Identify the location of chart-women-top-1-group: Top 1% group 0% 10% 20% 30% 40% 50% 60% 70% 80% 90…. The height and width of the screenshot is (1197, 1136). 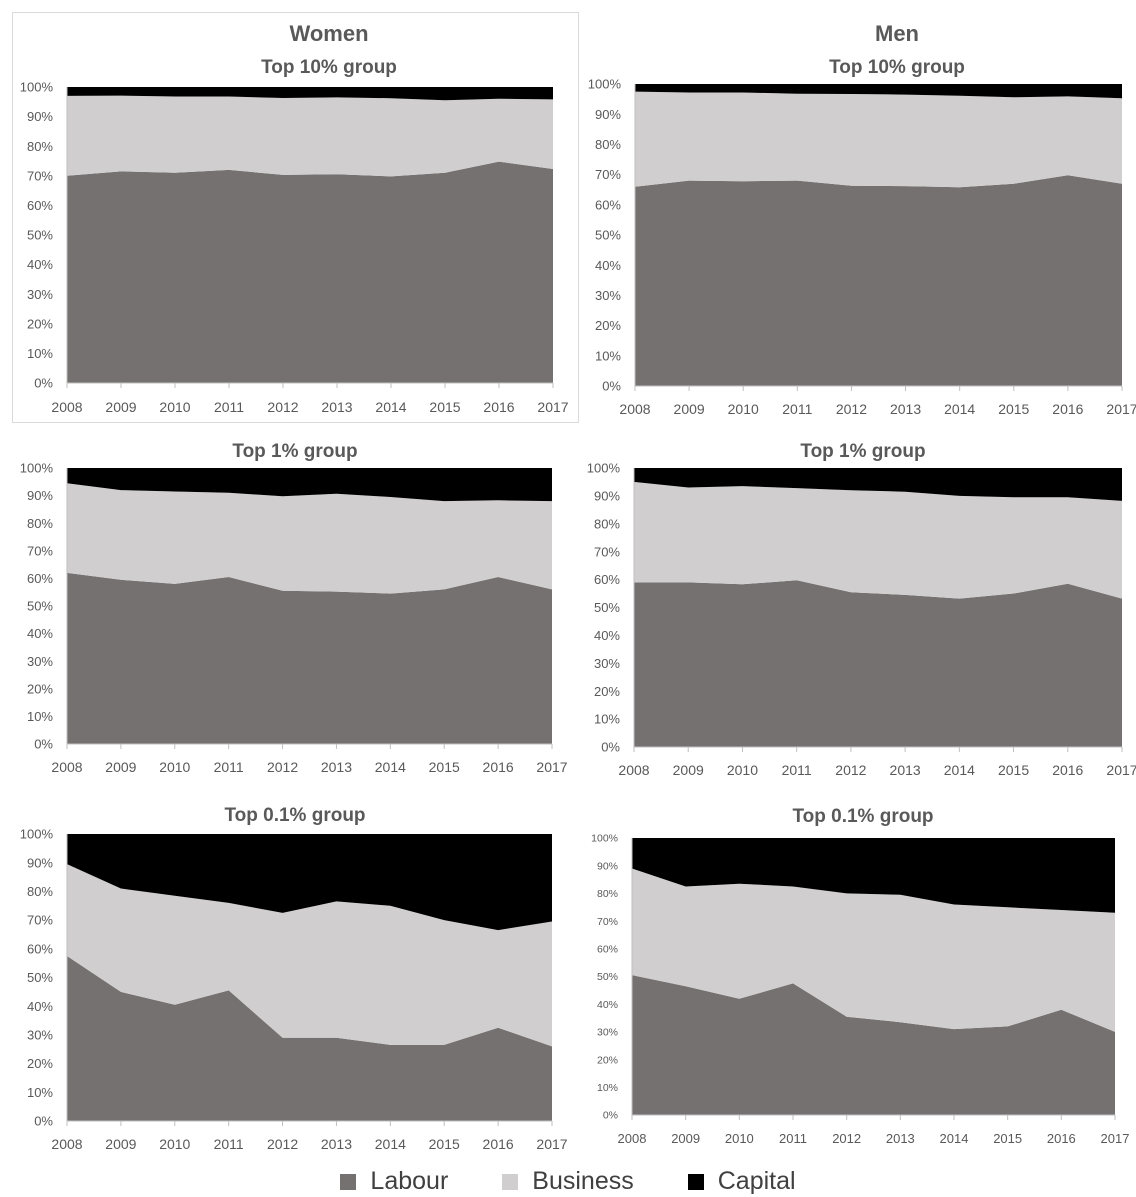
(294, 608).